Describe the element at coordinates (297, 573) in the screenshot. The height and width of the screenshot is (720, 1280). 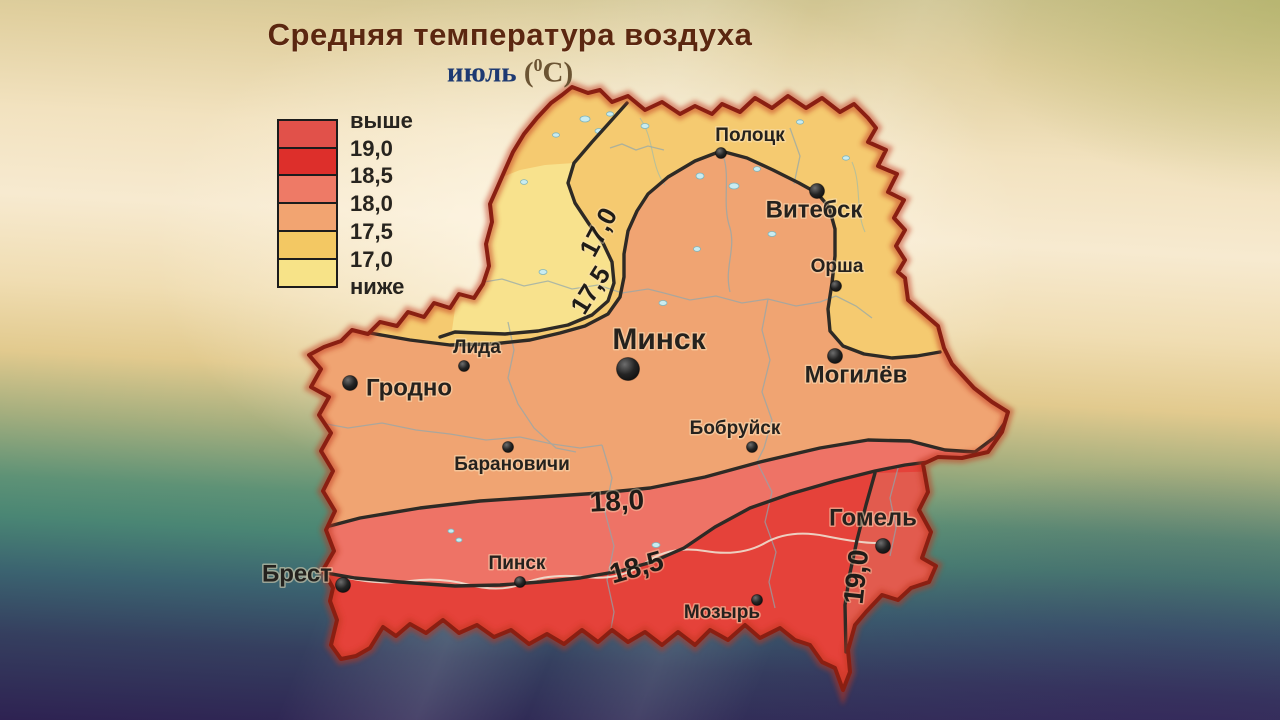
I see `city-label: Брест` at that location.